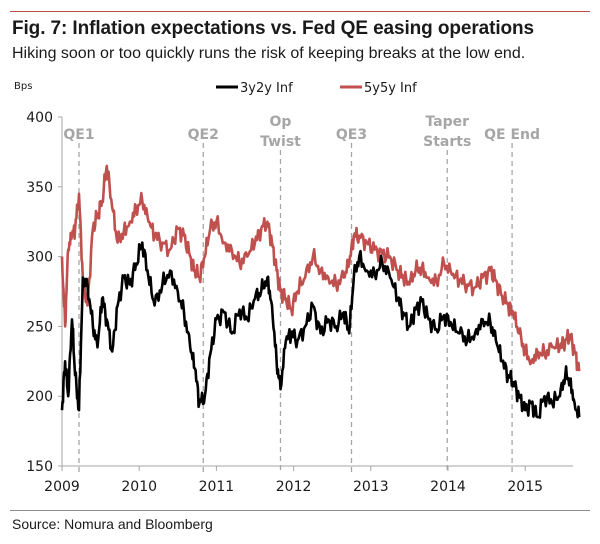 This screenshot has height=544, width=600. Describe the element at coordinates (23, 86) in the screenshot. I see `y-axis-label: Bps` at that location.